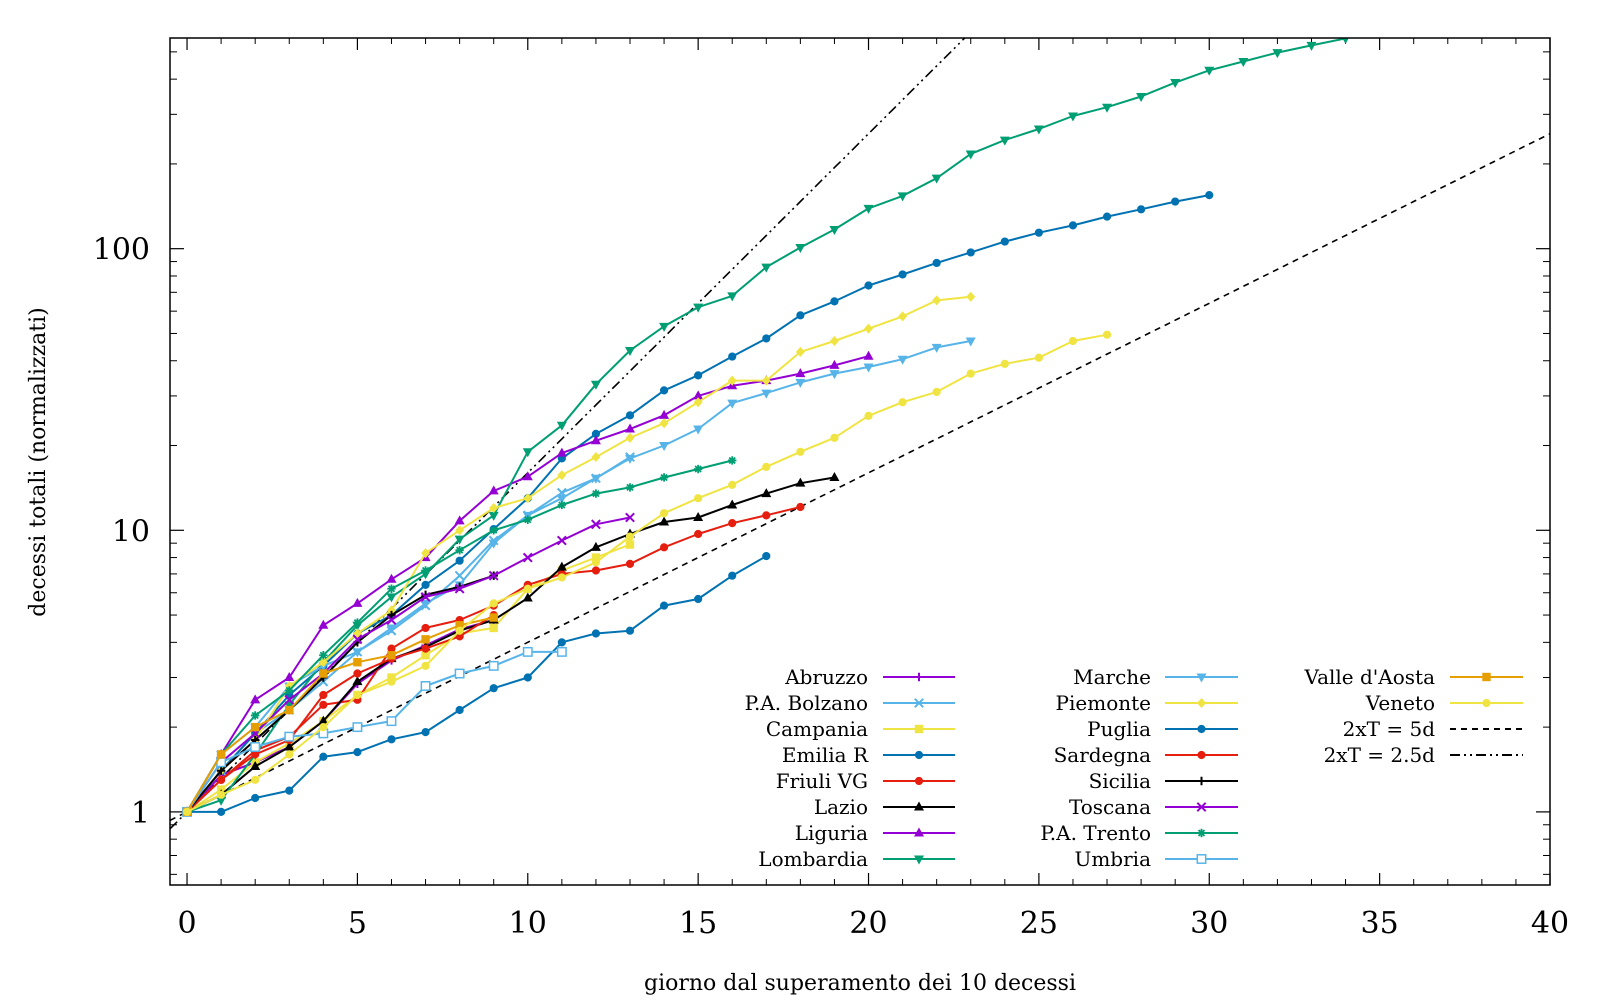  What do you see at coordinates (869, 677) in the screenshot?
I see `legend-entry: Abruzzo` at bounding box center [869, 677].